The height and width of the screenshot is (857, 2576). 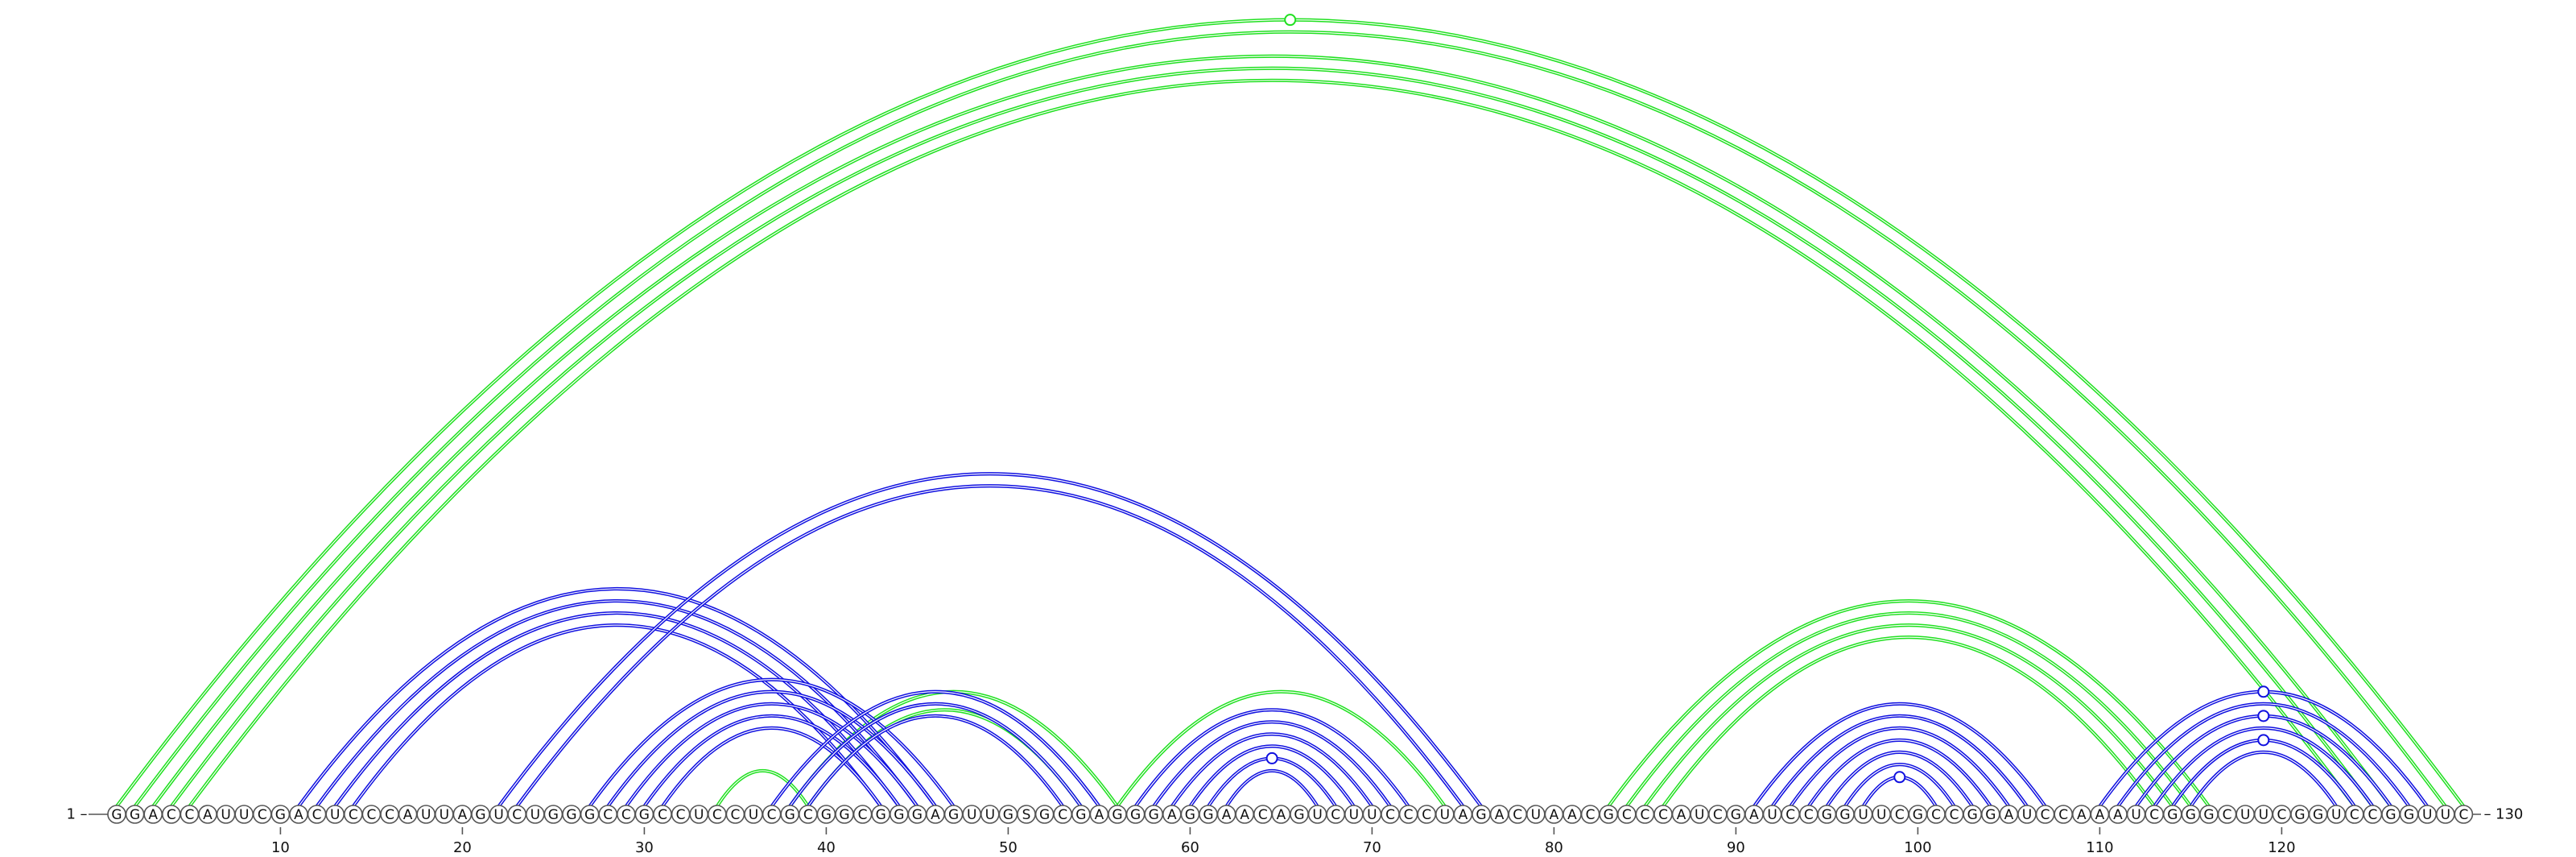 I want to click on position-tick-label: 90, so click(x=1736, y=847).